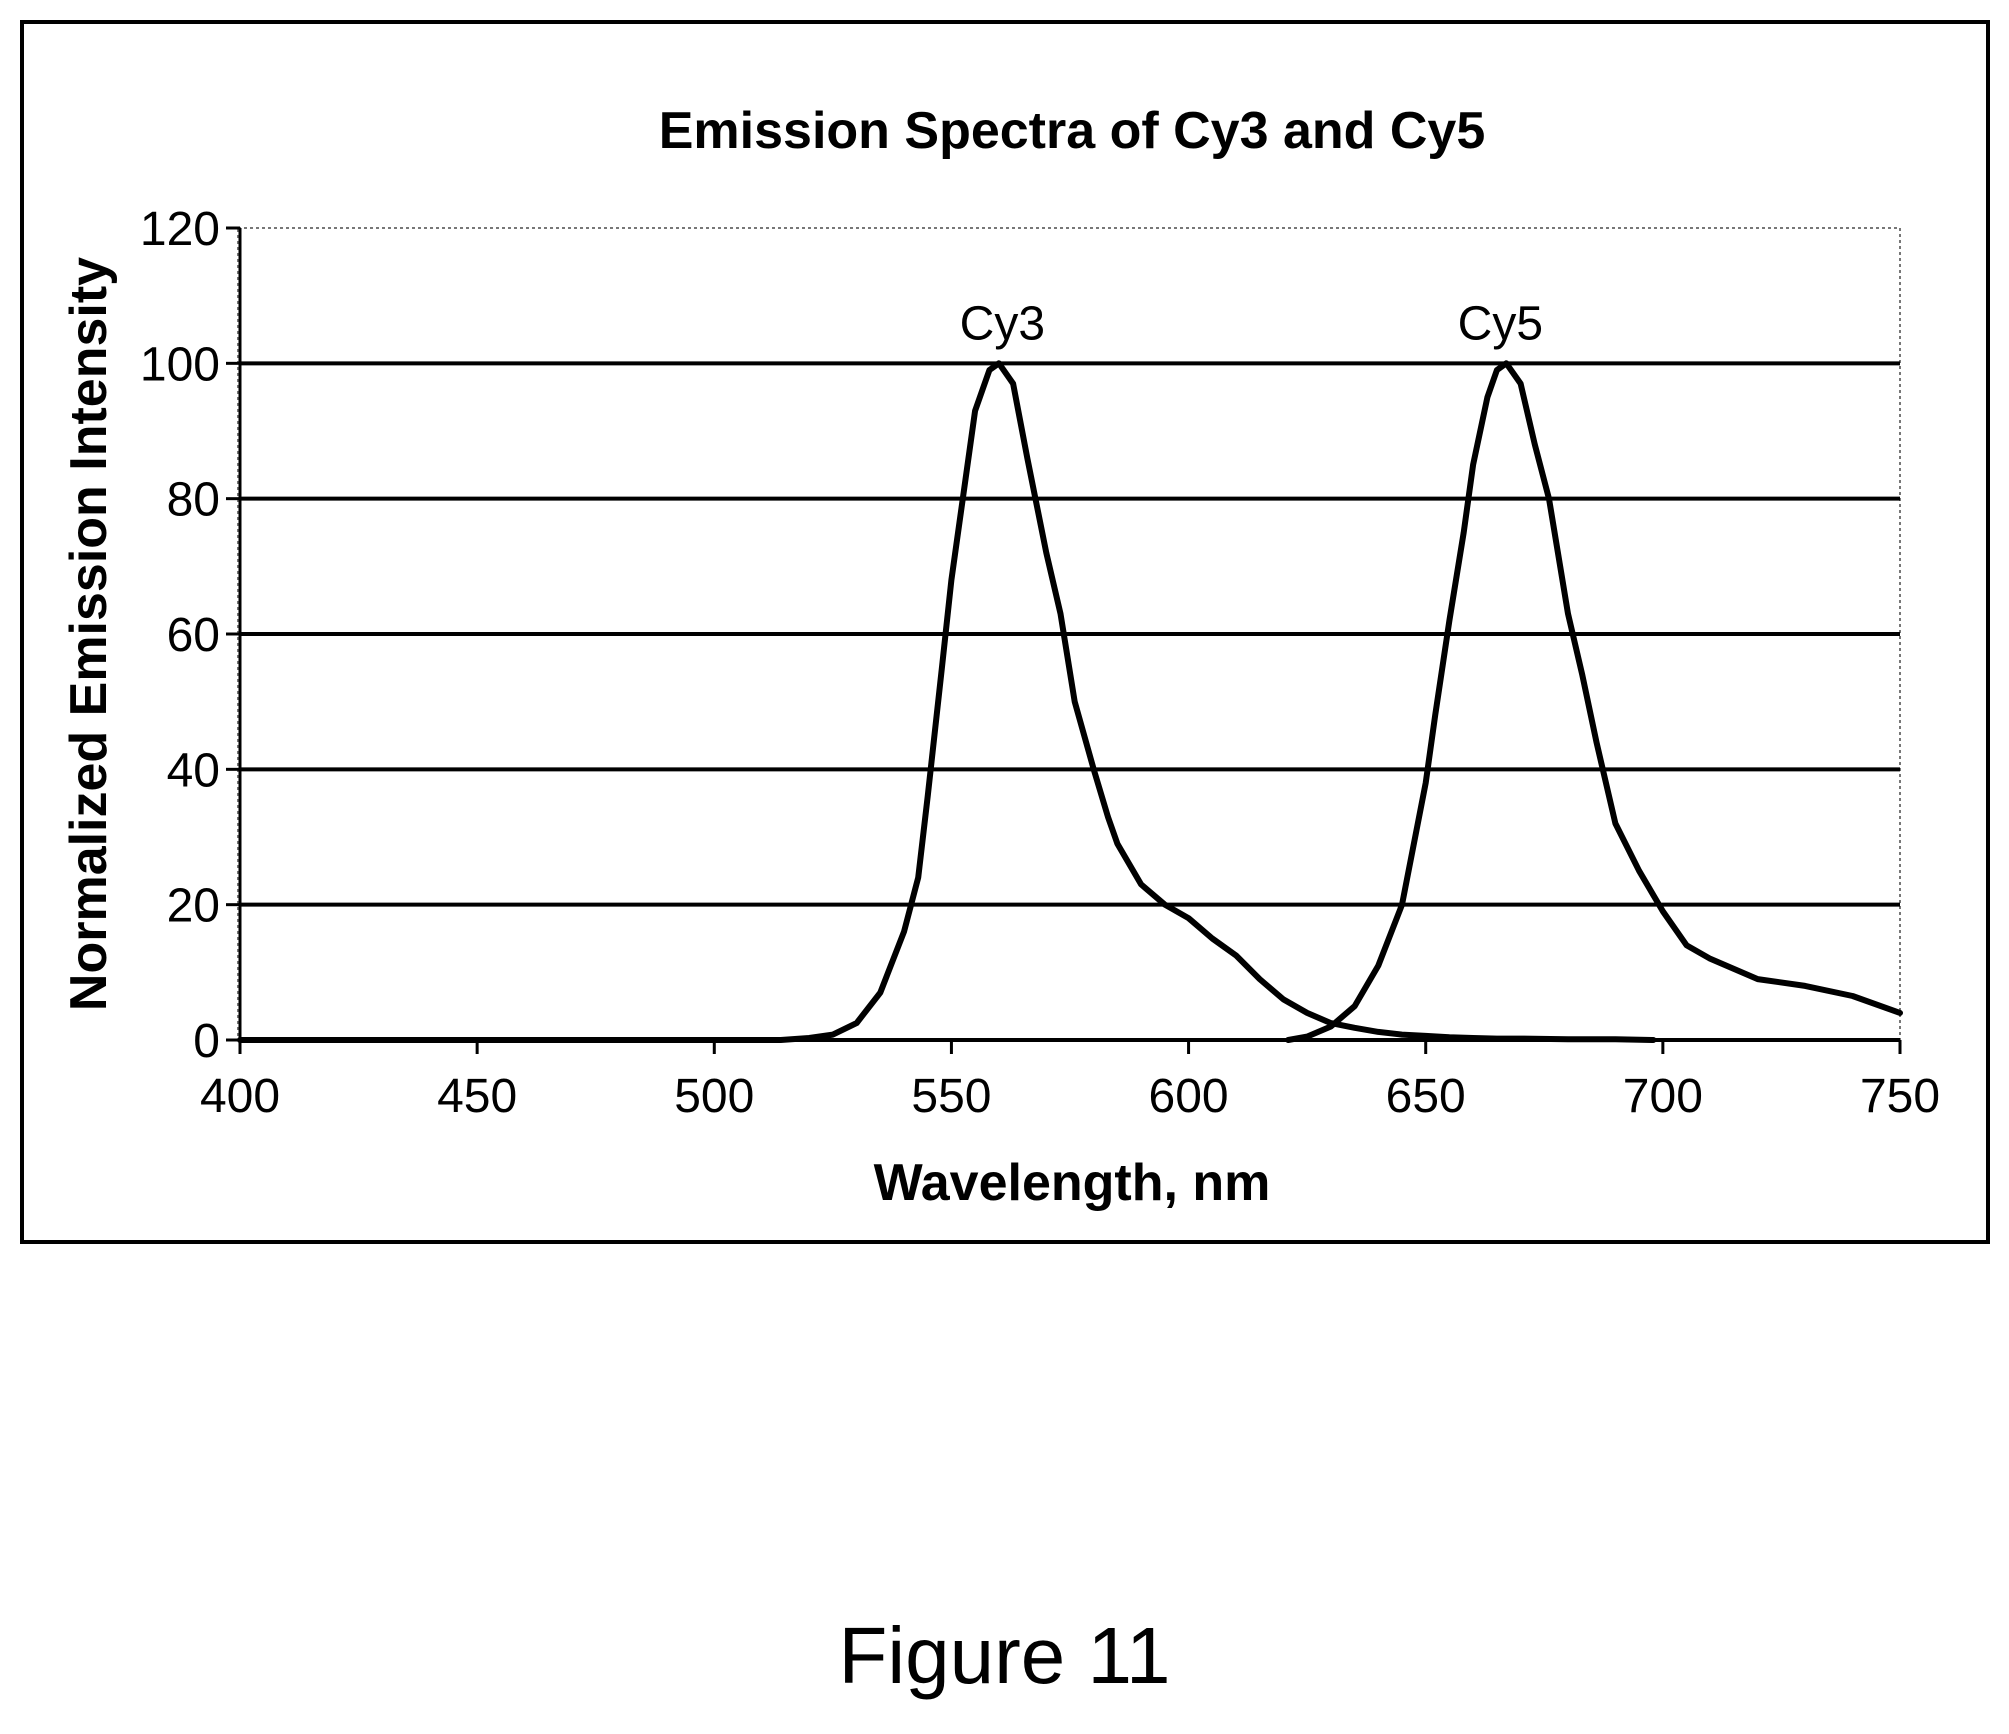 The height and width of the screenshot is (1734, 2009). I want to click on y-axis-title: Normalized Emission Intensity, so click(89, 634).